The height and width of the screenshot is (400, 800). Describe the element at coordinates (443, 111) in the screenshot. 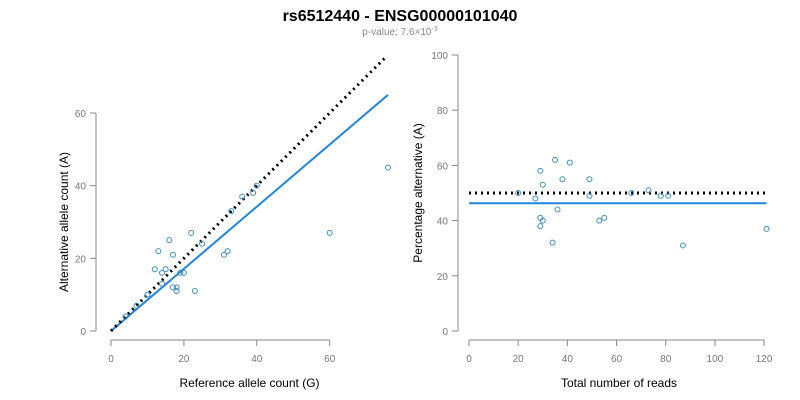

I see `y-tick-label: 80` at that location.